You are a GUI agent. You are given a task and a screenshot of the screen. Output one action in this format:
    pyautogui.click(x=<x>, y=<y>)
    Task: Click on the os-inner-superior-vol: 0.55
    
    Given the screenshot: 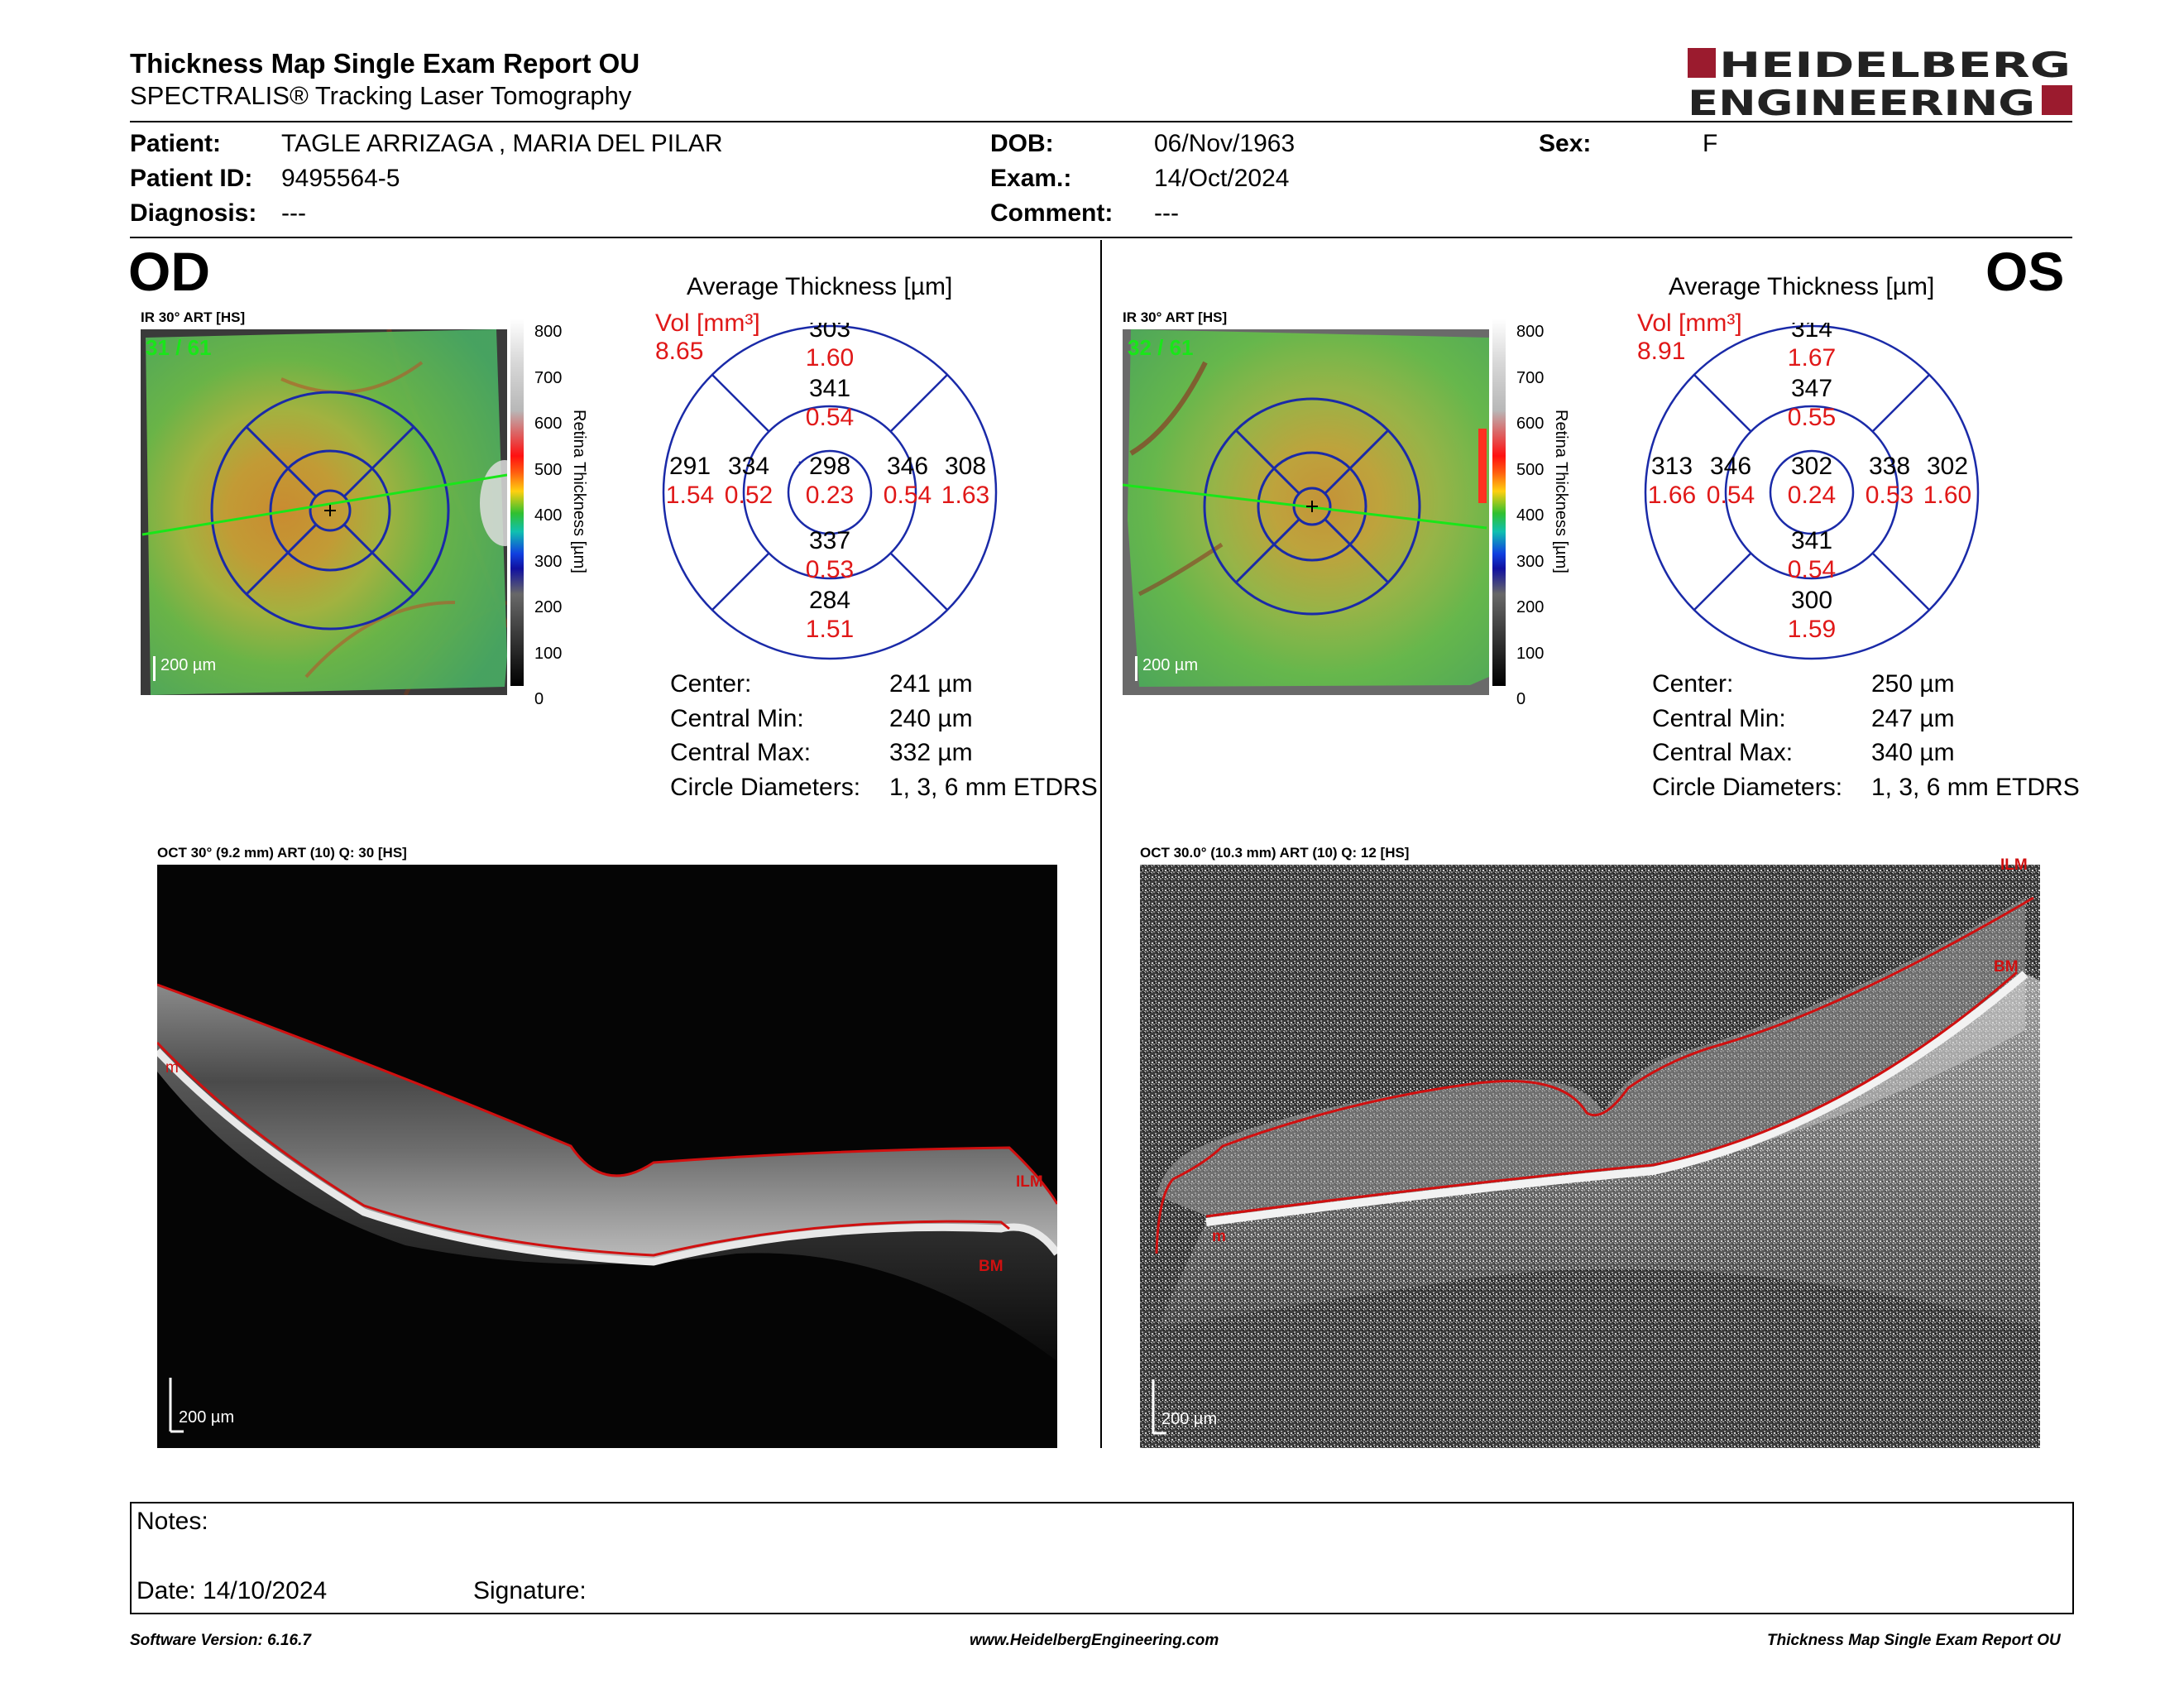 What is the action you would take?
    pyautogui.click(x=1812, y=417)
    